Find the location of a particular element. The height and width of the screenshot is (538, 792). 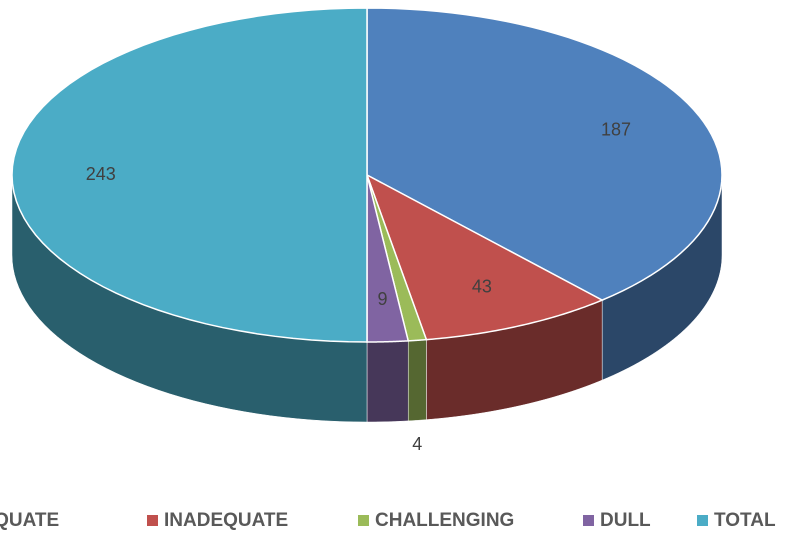

legend-label: CHALLENGING is located at coordinates (444, 520).